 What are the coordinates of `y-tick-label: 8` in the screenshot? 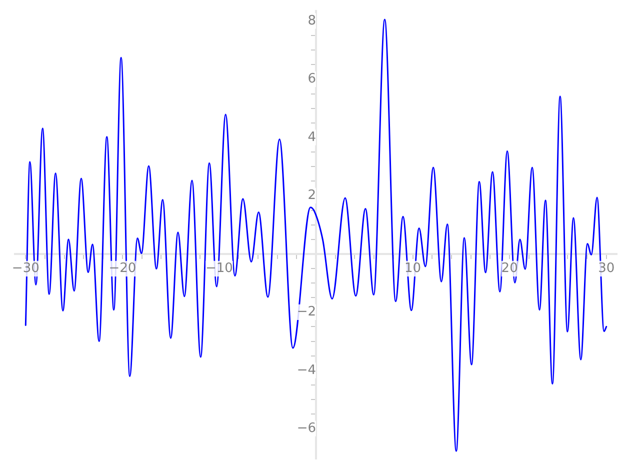 It's located at (312, 20).